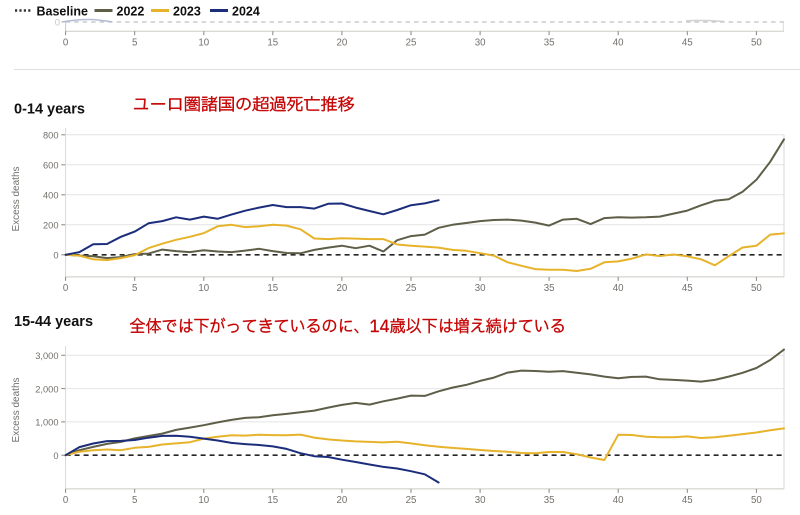 This screenshot has width=800, height=515. I want to click on svg-text: 15-44 years, so click(53, 322).